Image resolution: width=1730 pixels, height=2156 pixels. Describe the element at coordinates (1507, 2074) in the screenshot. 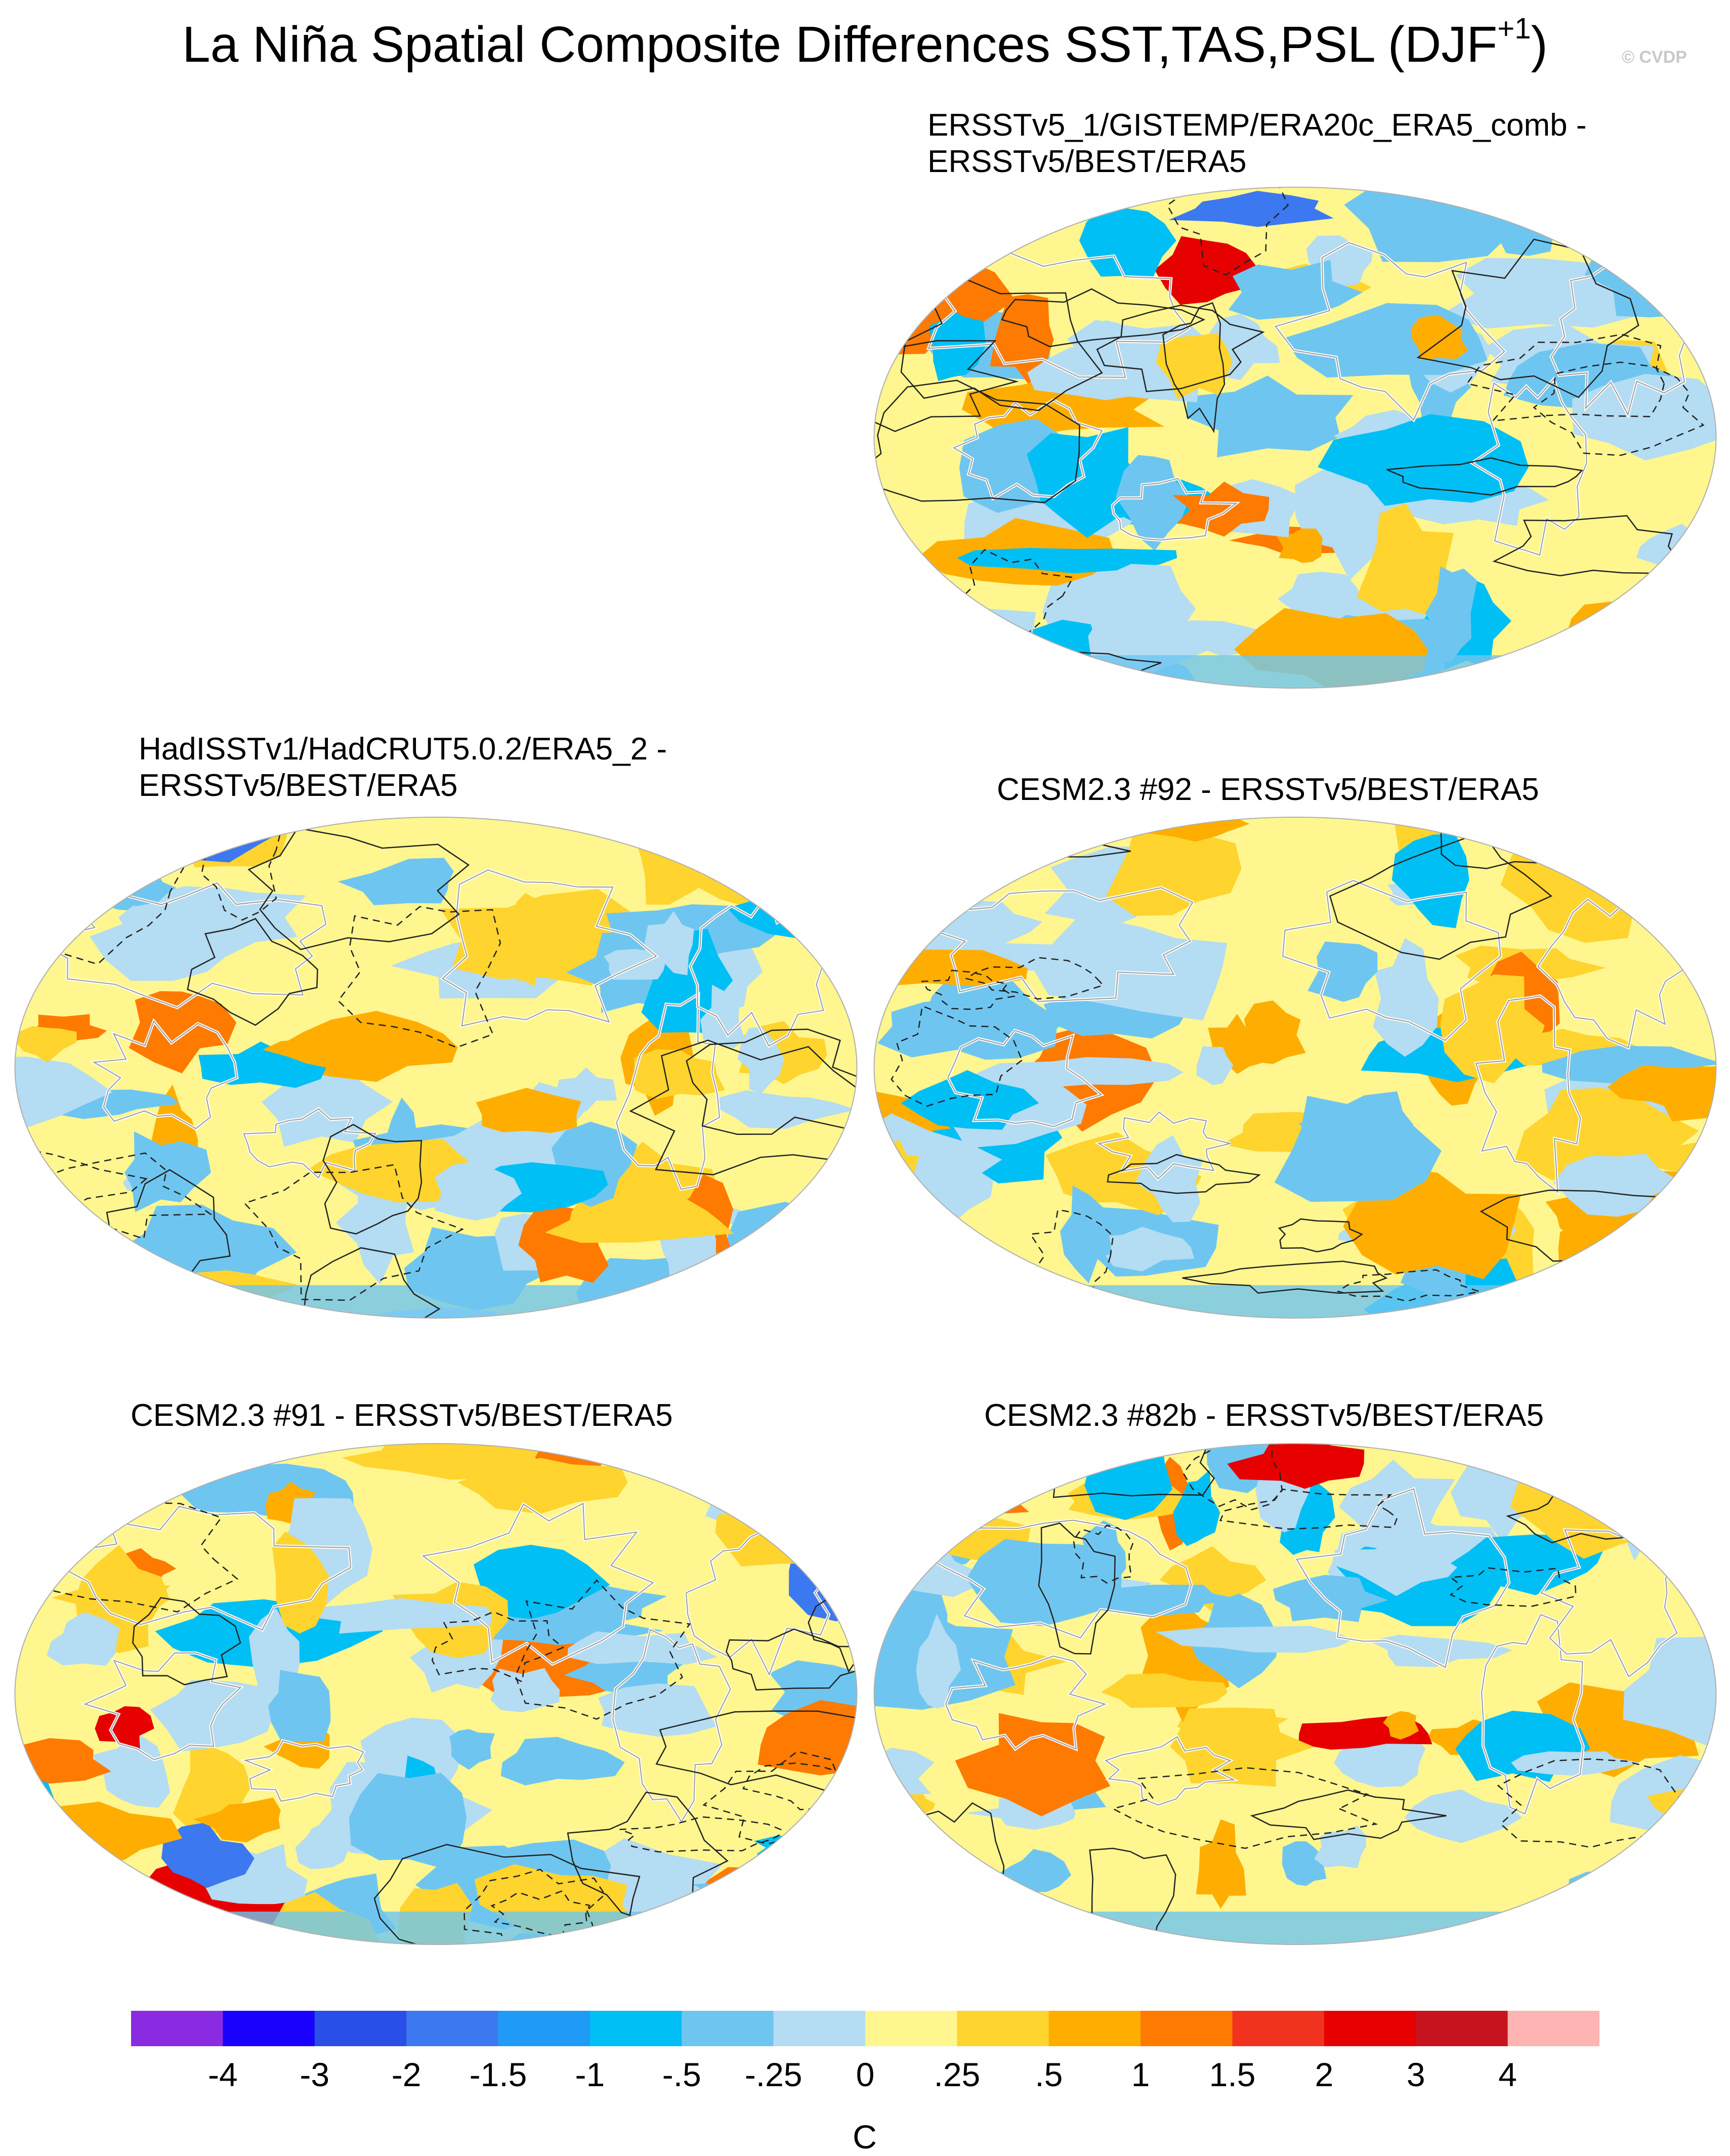

I see `colorbar-tick-label: 4` at that location.